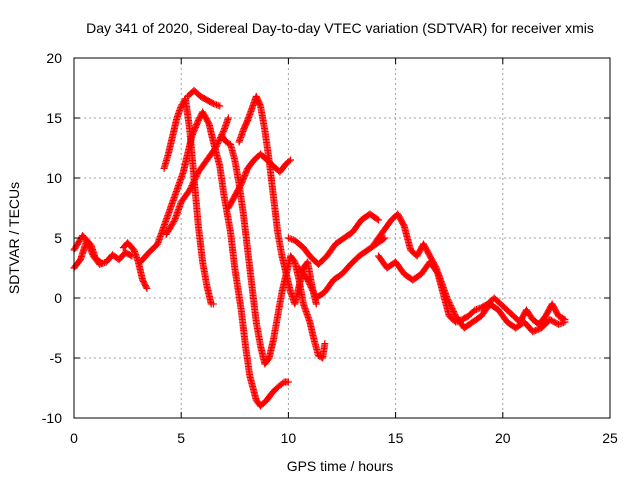 The image size is (640, 480). Describe the element at coordinates (289, 438) in the screenshot. I see `x-tick-label: 10` at that location.